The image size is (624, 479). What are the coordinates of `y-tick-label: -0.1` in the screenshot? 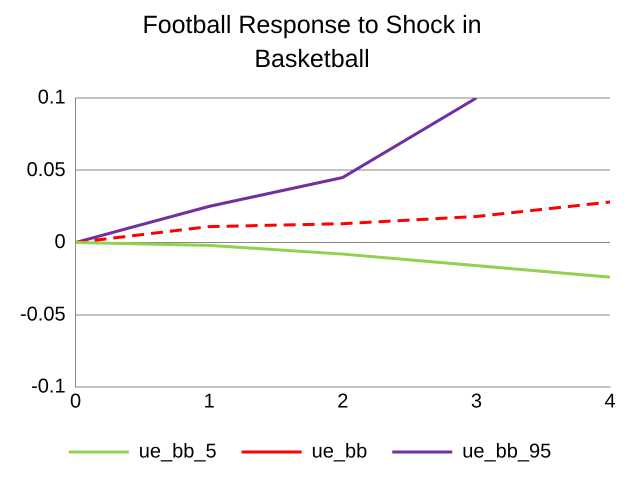 It's located at (48, 387).